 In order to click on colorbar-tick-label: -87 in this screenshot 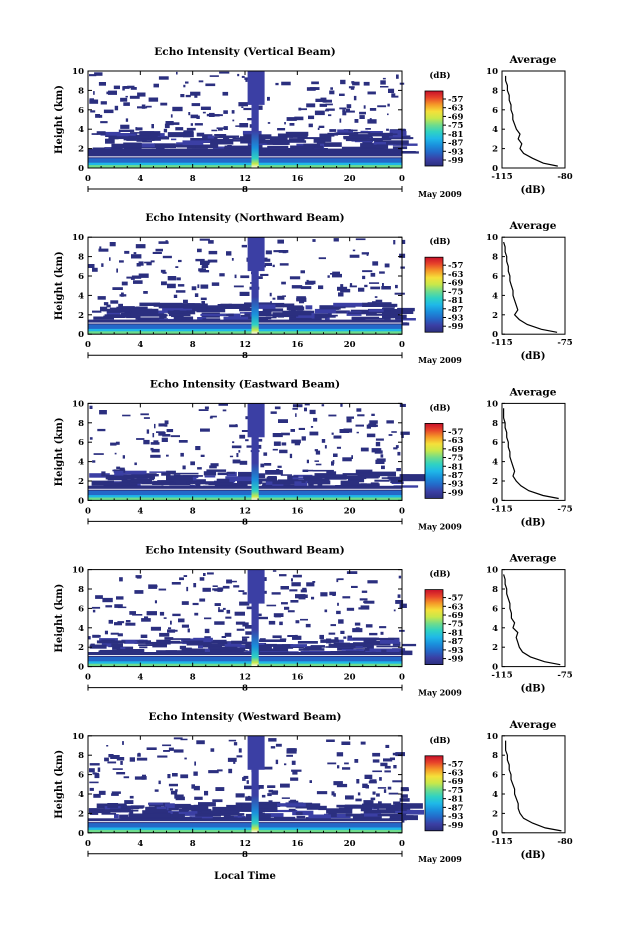, I will do `click(455, 642)`.